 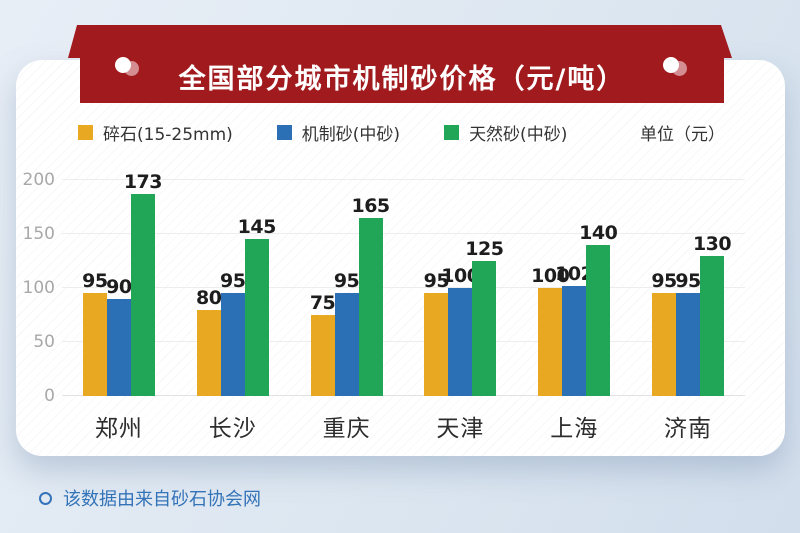 I want to click on bar: 125, so click(x=484, y=317).